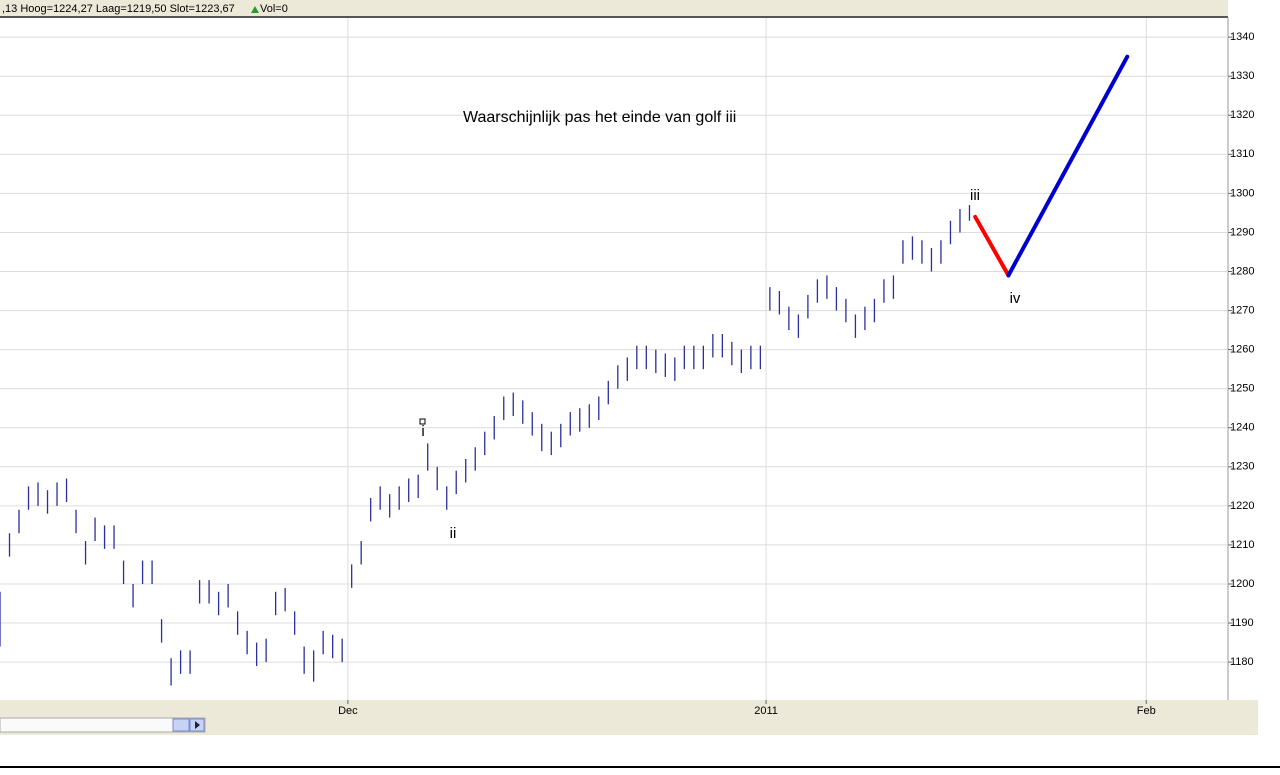 This screenshot has height=775, width=1280. I want to click on y-tick-label: 1180, so click(1242, 662).